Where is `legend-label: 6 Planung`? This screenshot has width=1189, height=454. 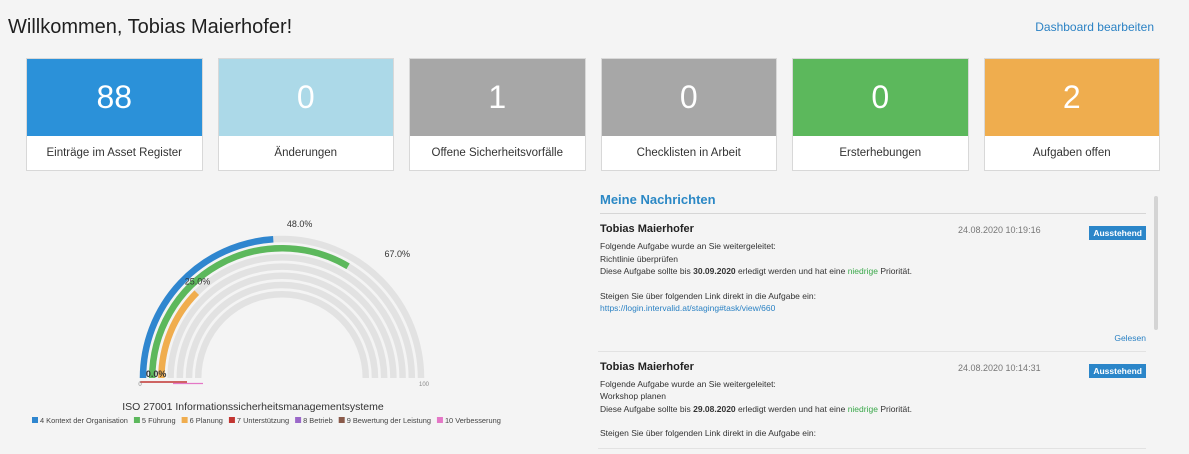 legend-label: 6 Planung is located at coordinates (206, 420).